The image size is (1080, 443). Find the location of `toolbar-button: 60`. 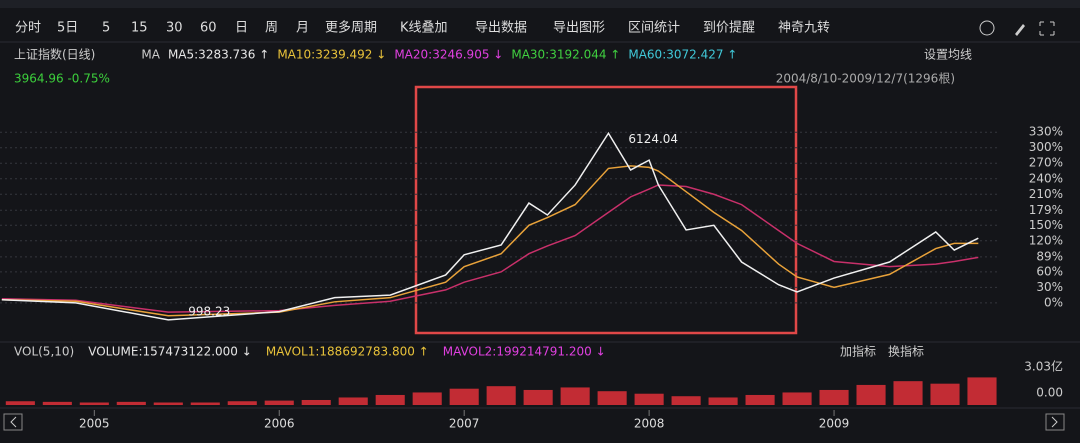

toolbar-button: 60 is located at coordinates (208, 28).